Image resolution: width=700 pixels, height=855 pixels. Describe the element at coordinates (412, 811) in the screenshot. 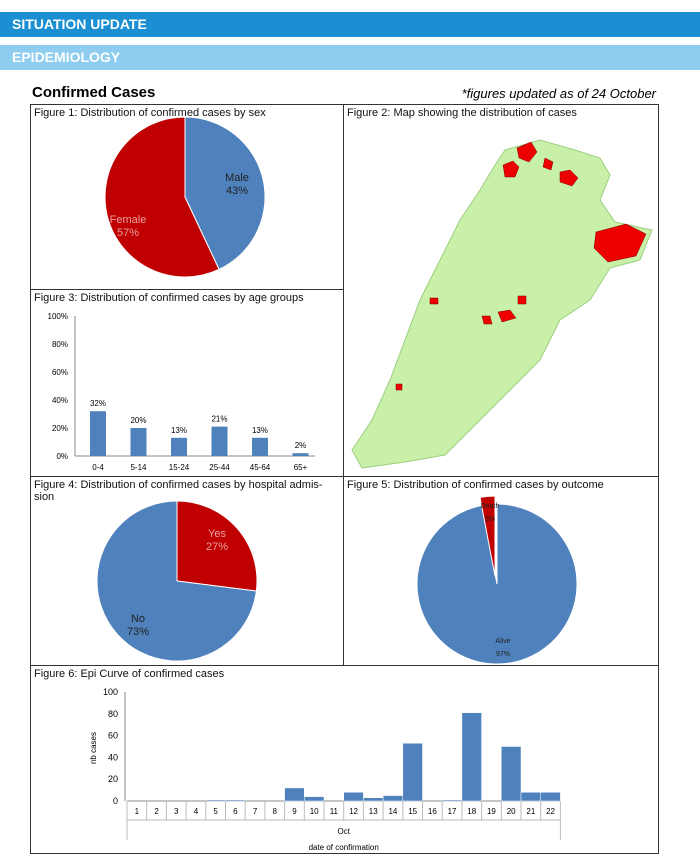

I see `epi-x-tick: 15` at that location.